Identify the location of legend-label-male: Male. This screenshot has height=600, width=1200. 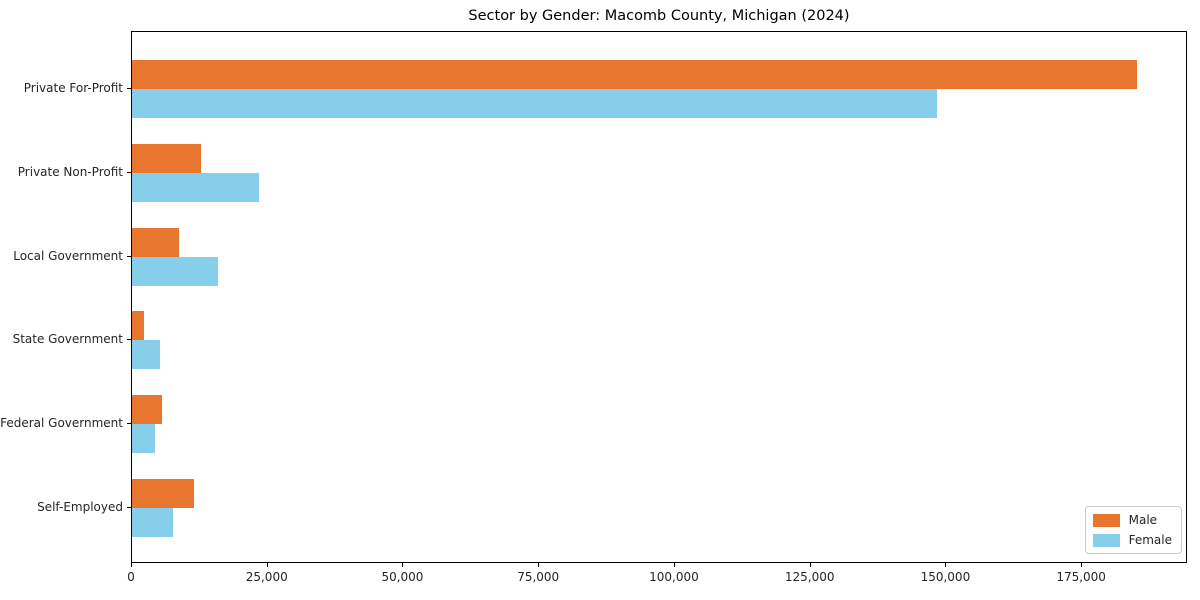
(1143, 520).